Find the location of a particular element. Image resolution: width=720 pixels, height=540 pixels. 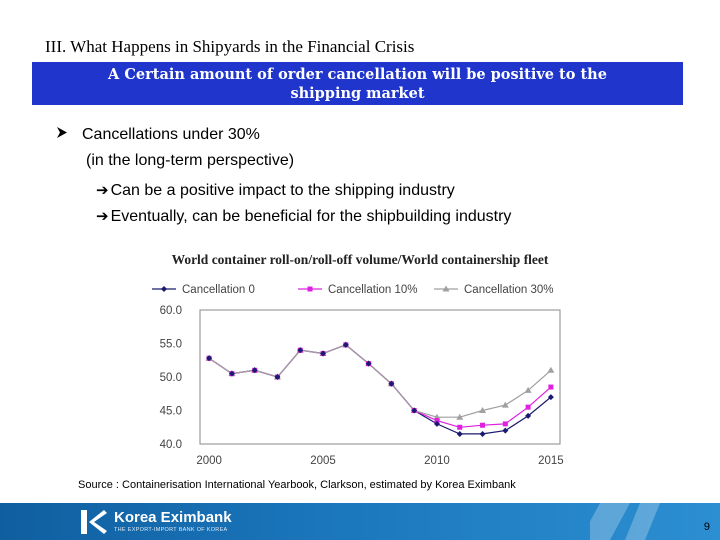

logo-text: Korea Eximbank is located at coordinates (173, 517).